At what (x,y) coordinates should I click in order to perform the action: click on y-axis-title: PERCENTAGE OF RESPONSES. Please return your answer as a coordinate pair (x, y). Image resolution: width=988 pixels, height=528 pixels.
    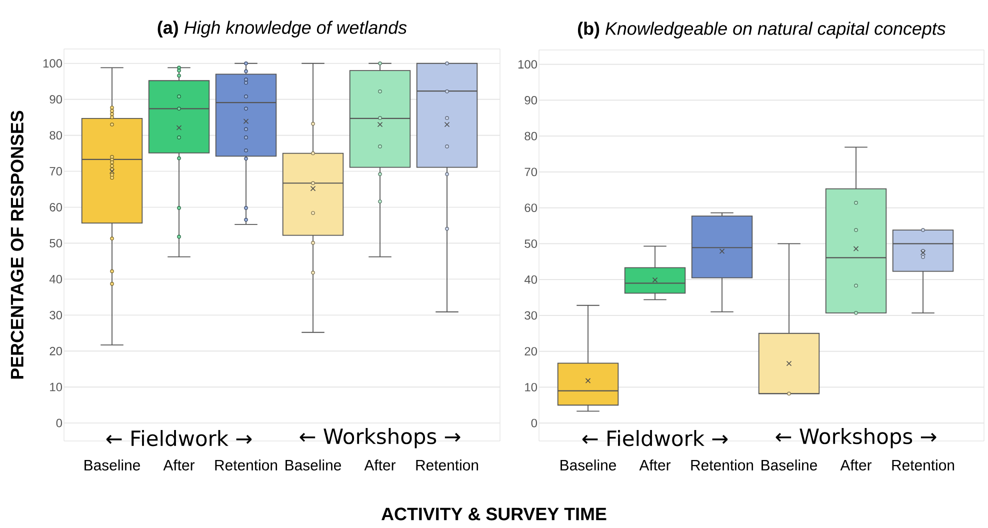
    Looking at the image, I should click on (17, 244).